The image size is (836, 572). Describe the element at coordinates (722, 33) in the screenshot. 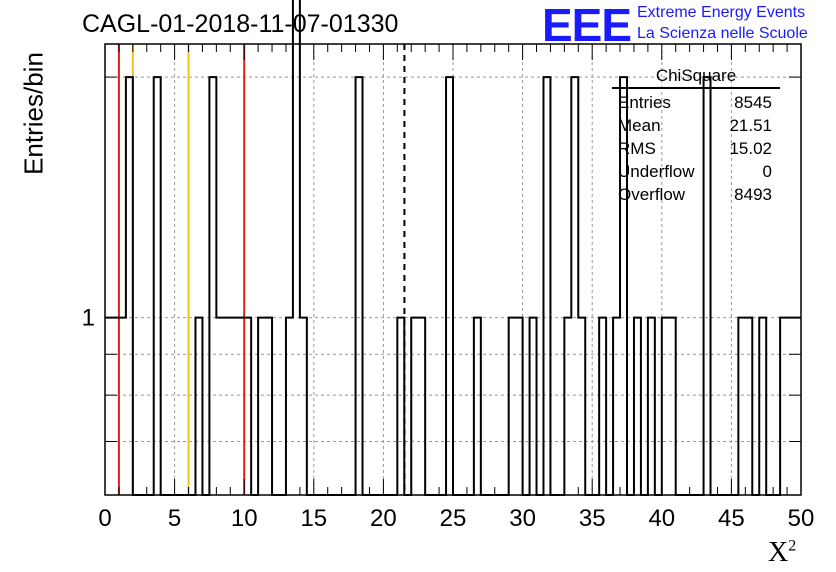

I see `logo-line-2: La Scienza nelle Scuole` at that location.